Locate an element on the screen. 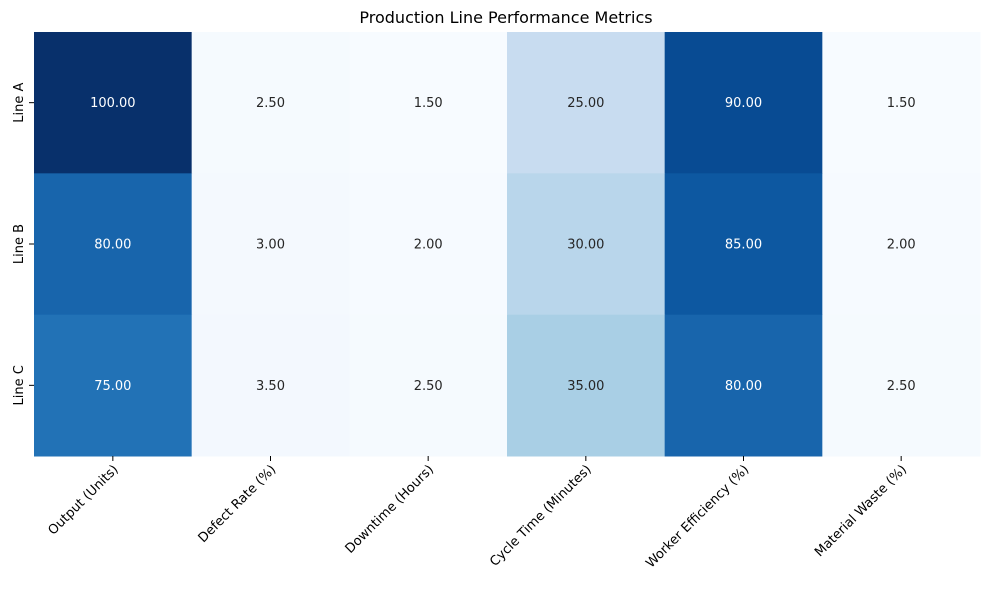 The height and width of the screenshot is (595, 989). x-tick-label: Defect Rate (%) is located at coordinates (238, 504).